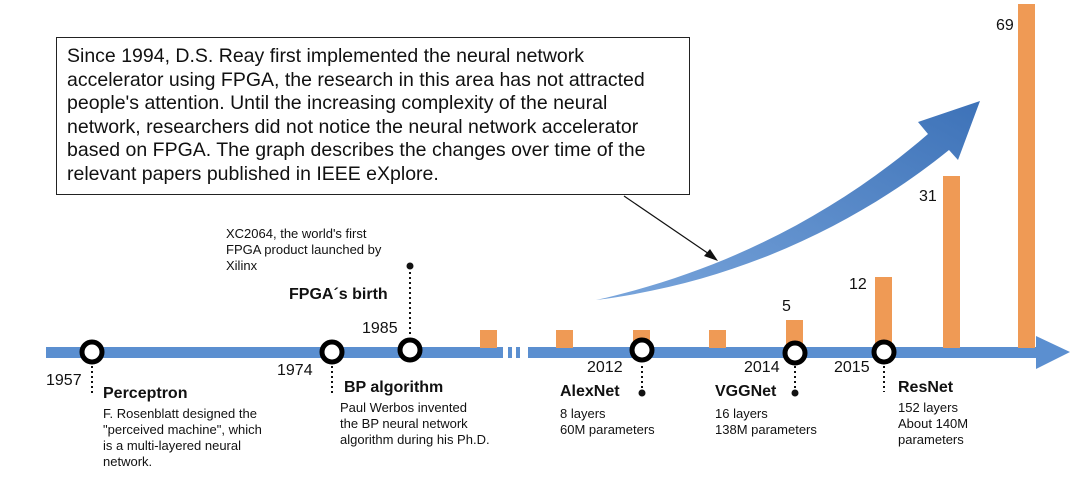 Image resolution: width=1080 pixels, height=489 pixels. Describe the element at coordinates (145, 393) in the screenshot. I see `milestone-name: Perceptron` at that location.